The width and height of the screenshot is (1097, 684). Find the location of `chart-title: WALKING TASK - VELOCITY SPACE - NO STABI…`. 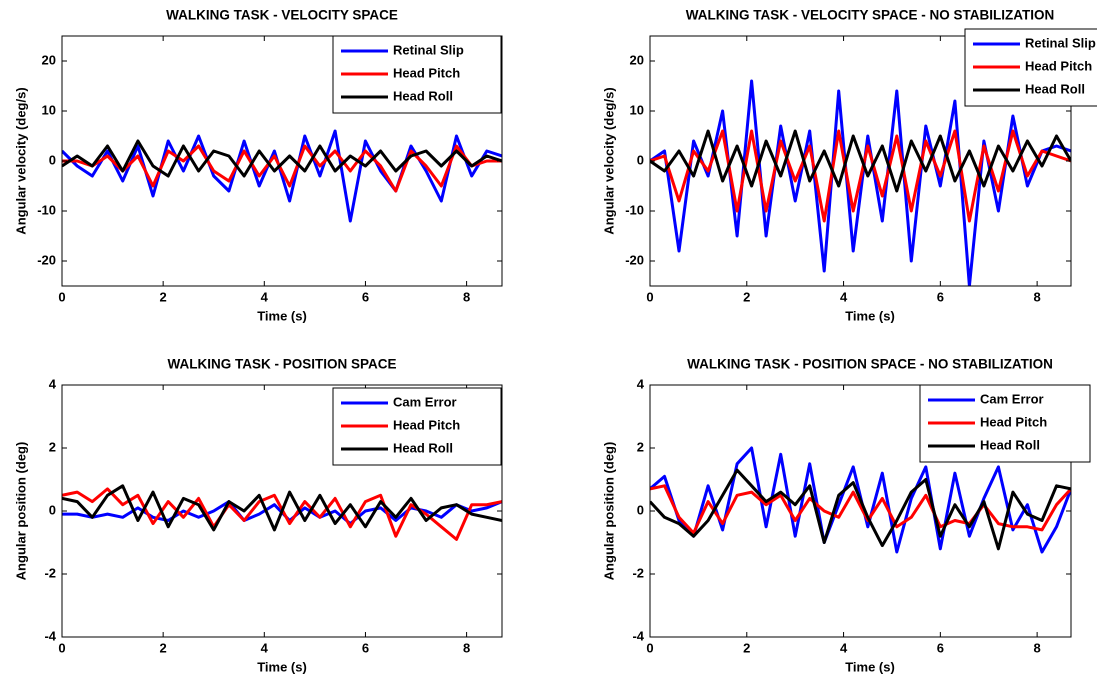

chart-title: WALKING TASK - VELOCITY SPACE - NO STABI… is located at coordinates (870, 15).